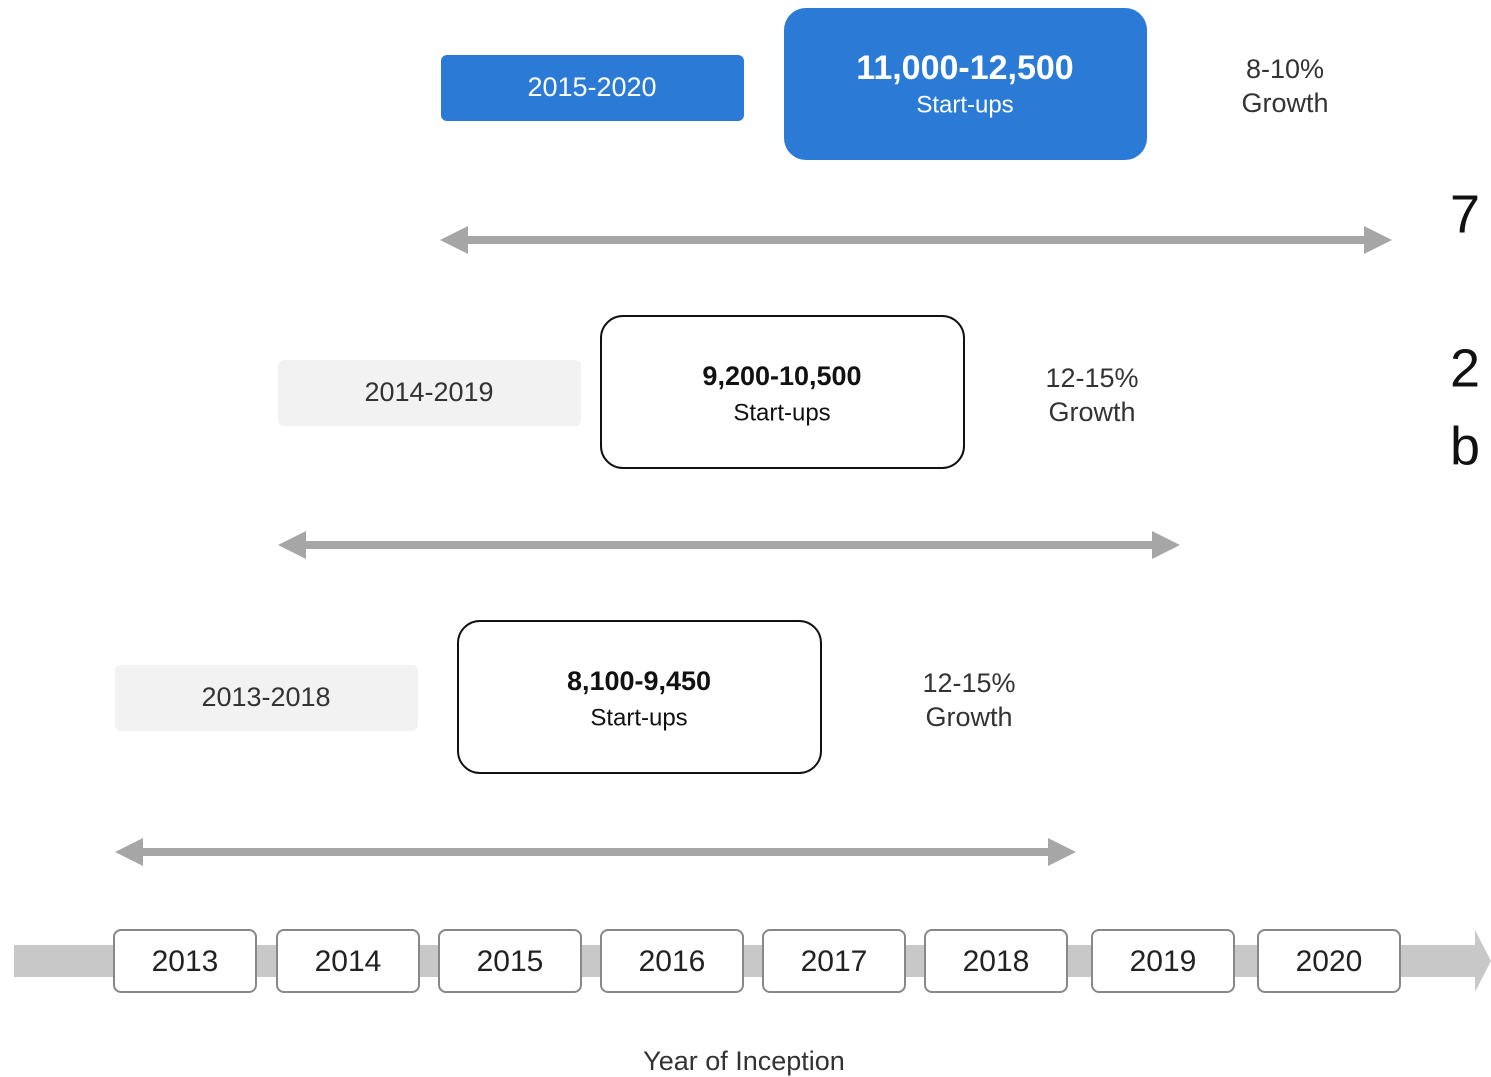  Describe the element at coordinates (1465, 446) in the screenshot. I see `clipped-edge-text: b` at that location.